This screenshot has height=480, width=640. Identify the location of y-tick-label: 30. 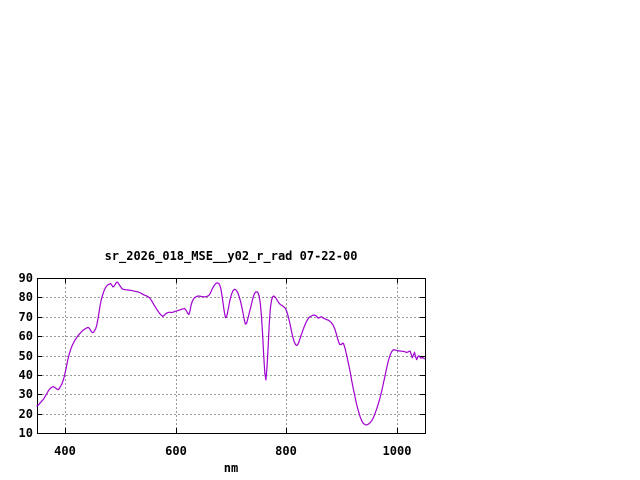
(25, 394).